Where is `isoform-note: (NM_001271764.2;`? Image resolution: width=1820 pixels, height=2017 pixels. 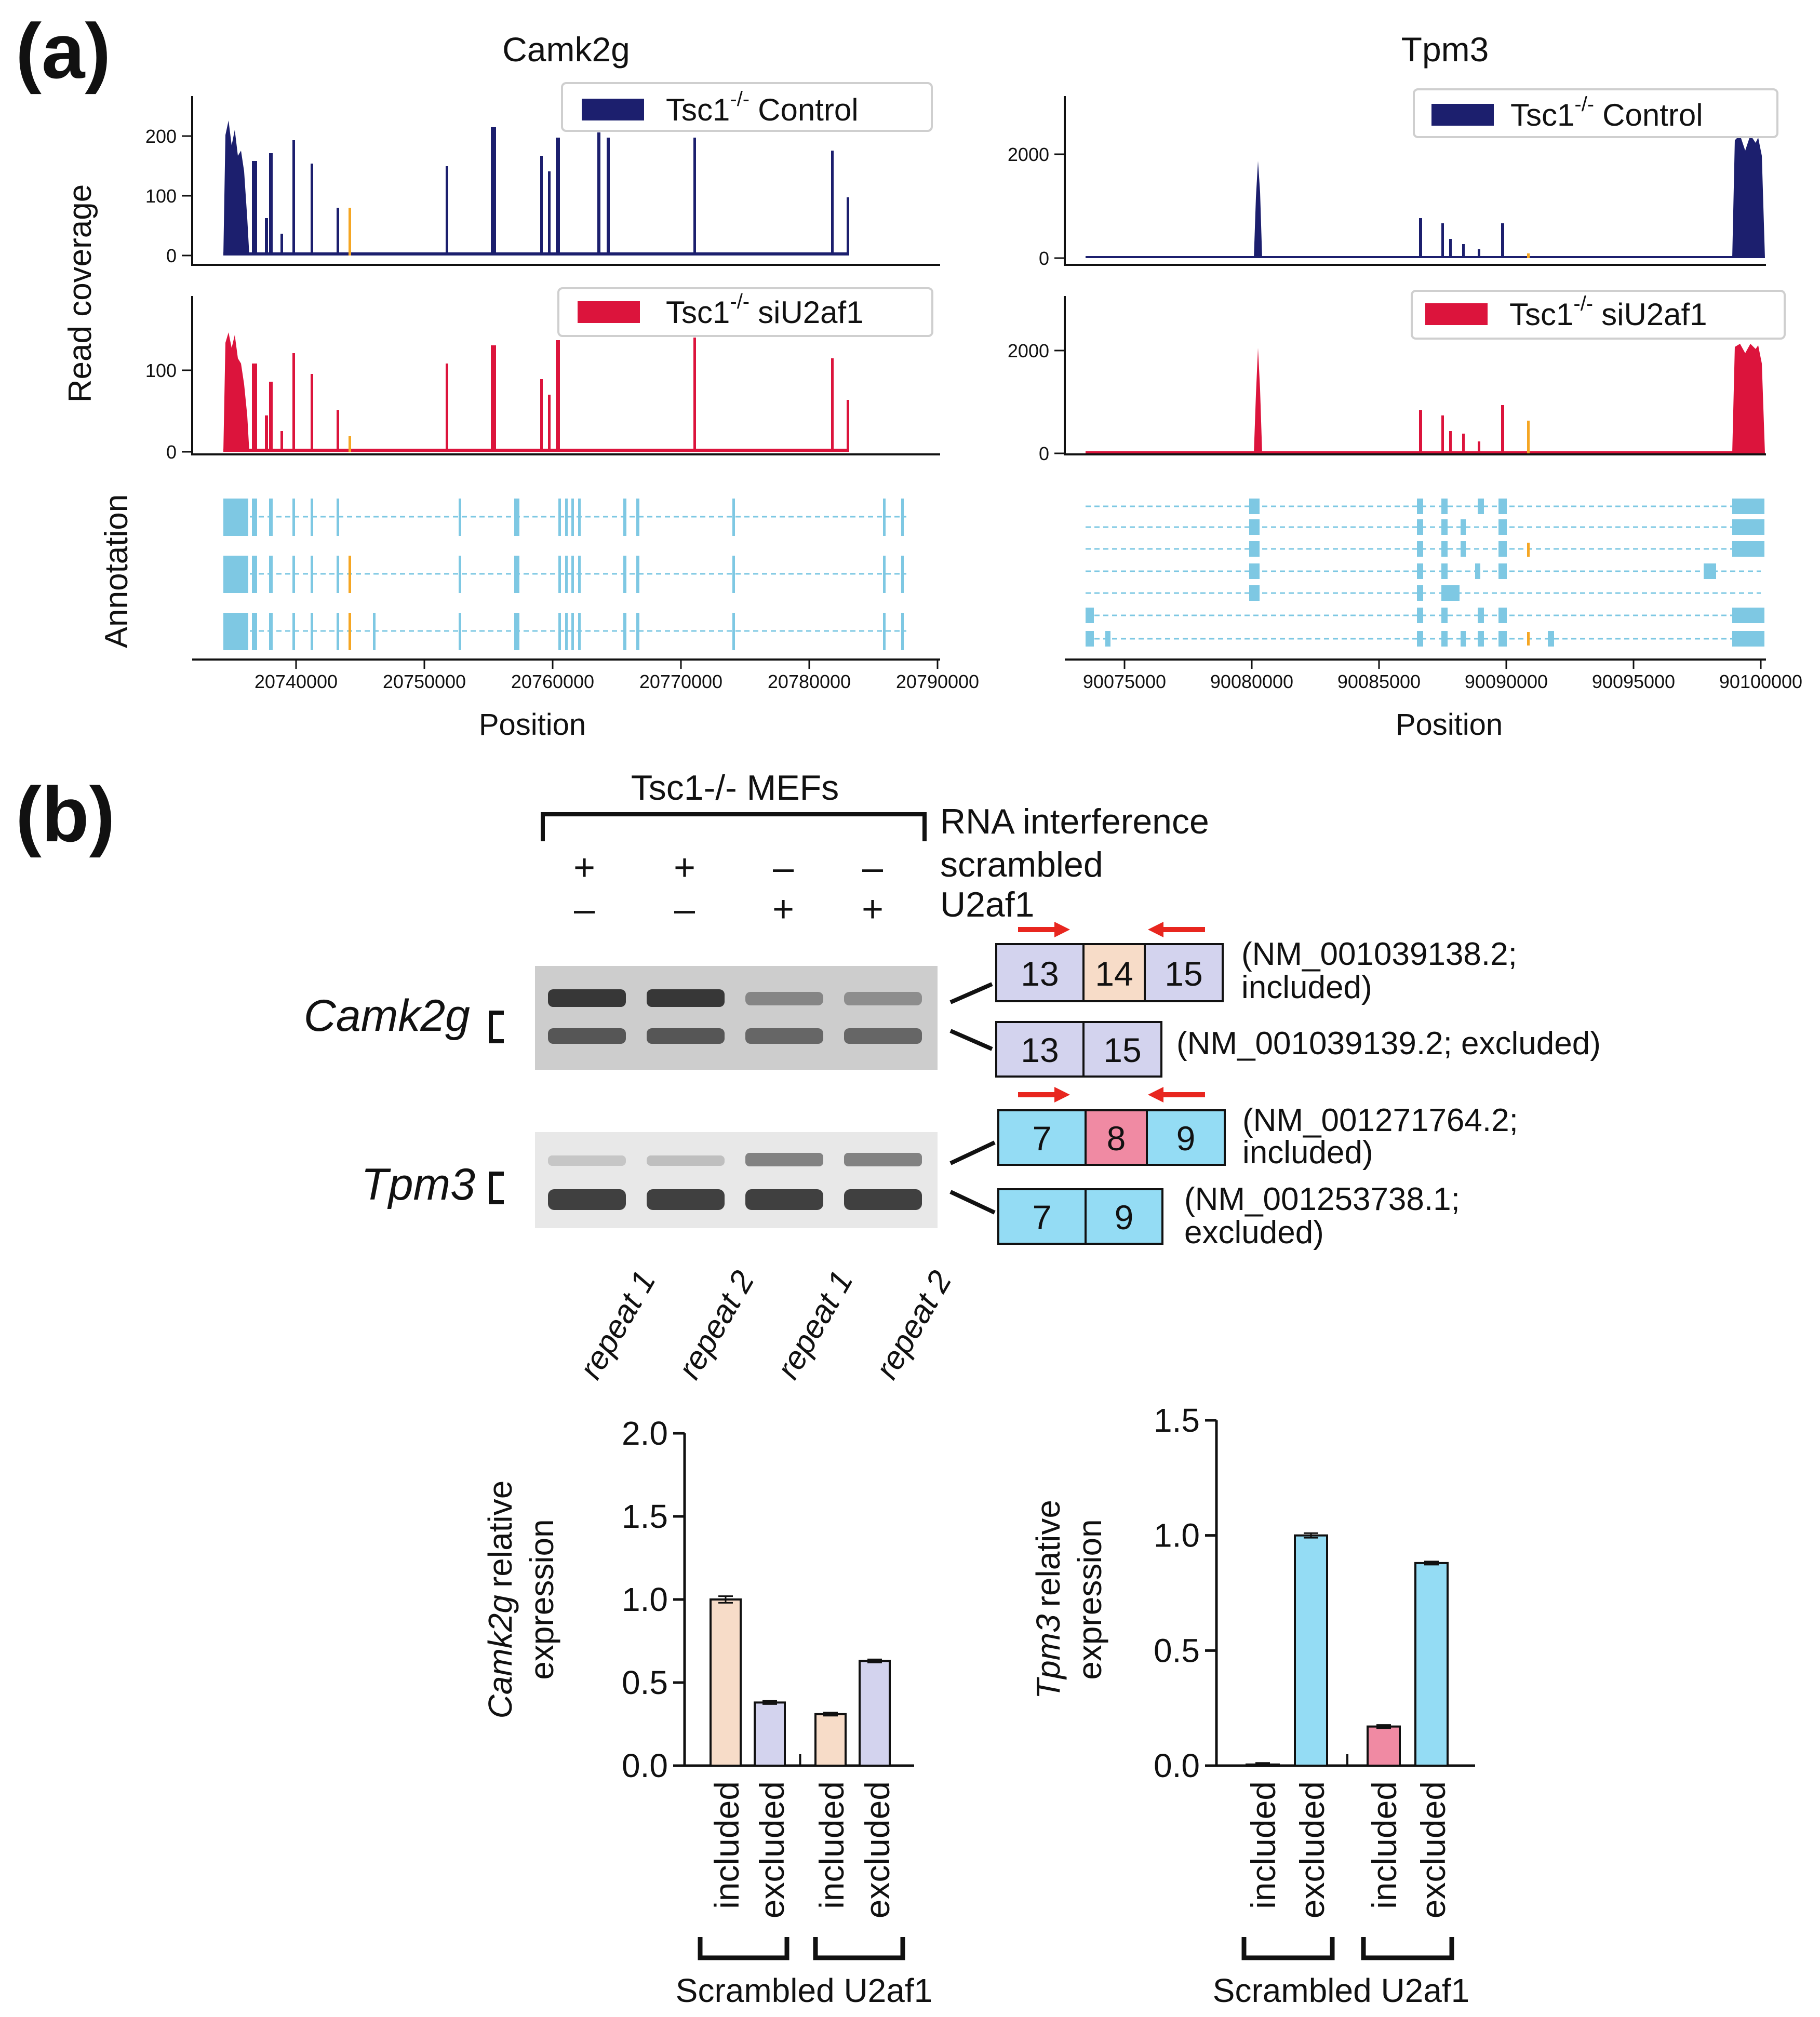 isoform-note: (NM_001271764.2; is located at coordinates (1380, 1120).